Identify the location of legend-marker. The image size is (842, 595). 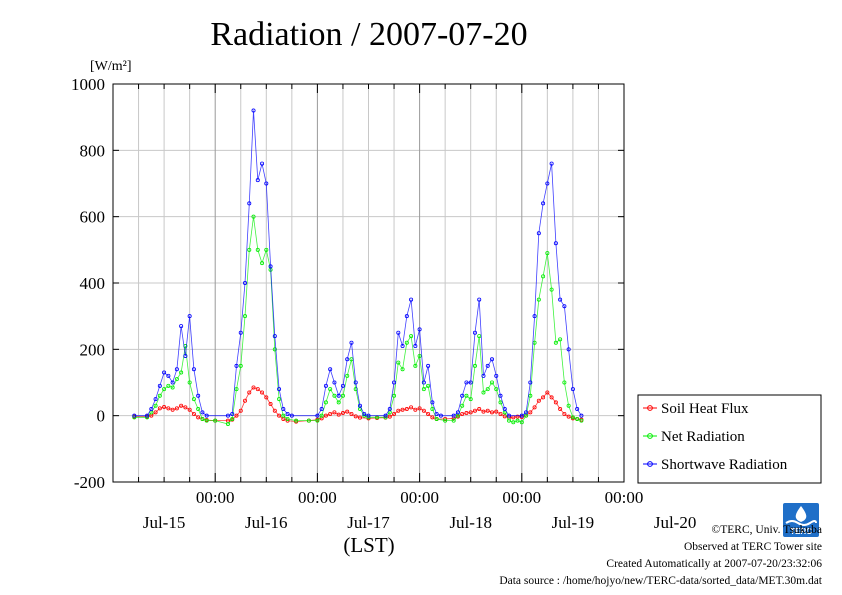
(650, 436).